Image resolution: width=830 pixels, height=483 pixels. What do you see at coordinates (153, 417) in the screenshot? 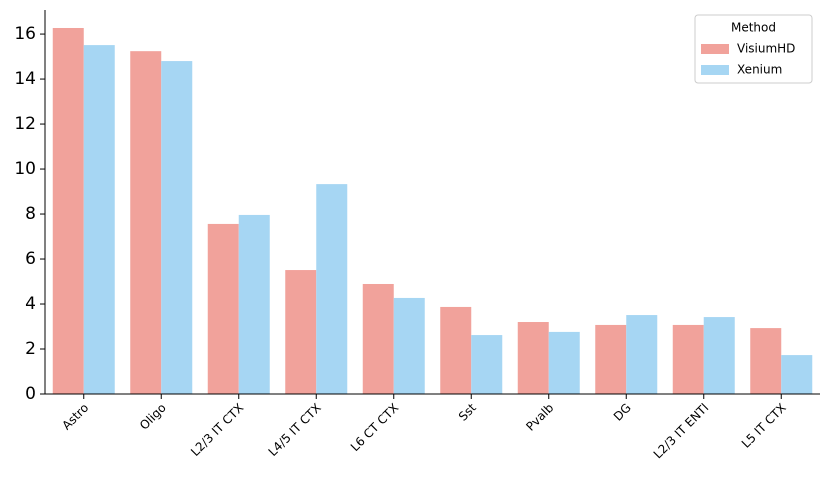
I see `x-tick-label: Oligo` at bounding box center [153, 417].